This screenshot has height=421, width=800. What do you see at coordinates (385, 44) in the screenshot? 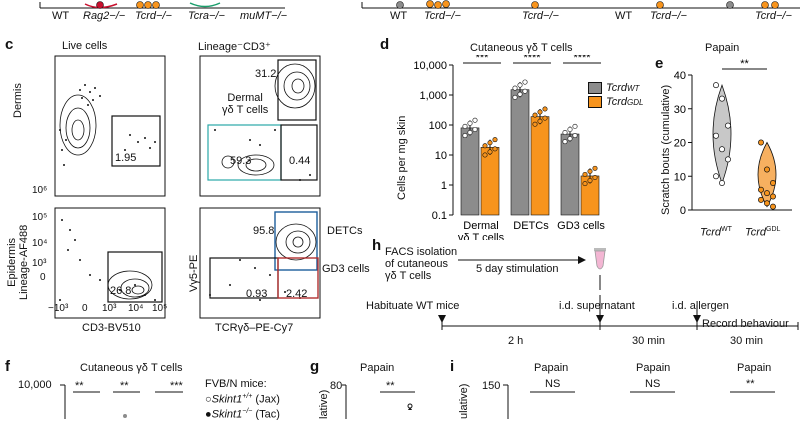
I see `panel-d-label: d` at bounding box center [385, 44].